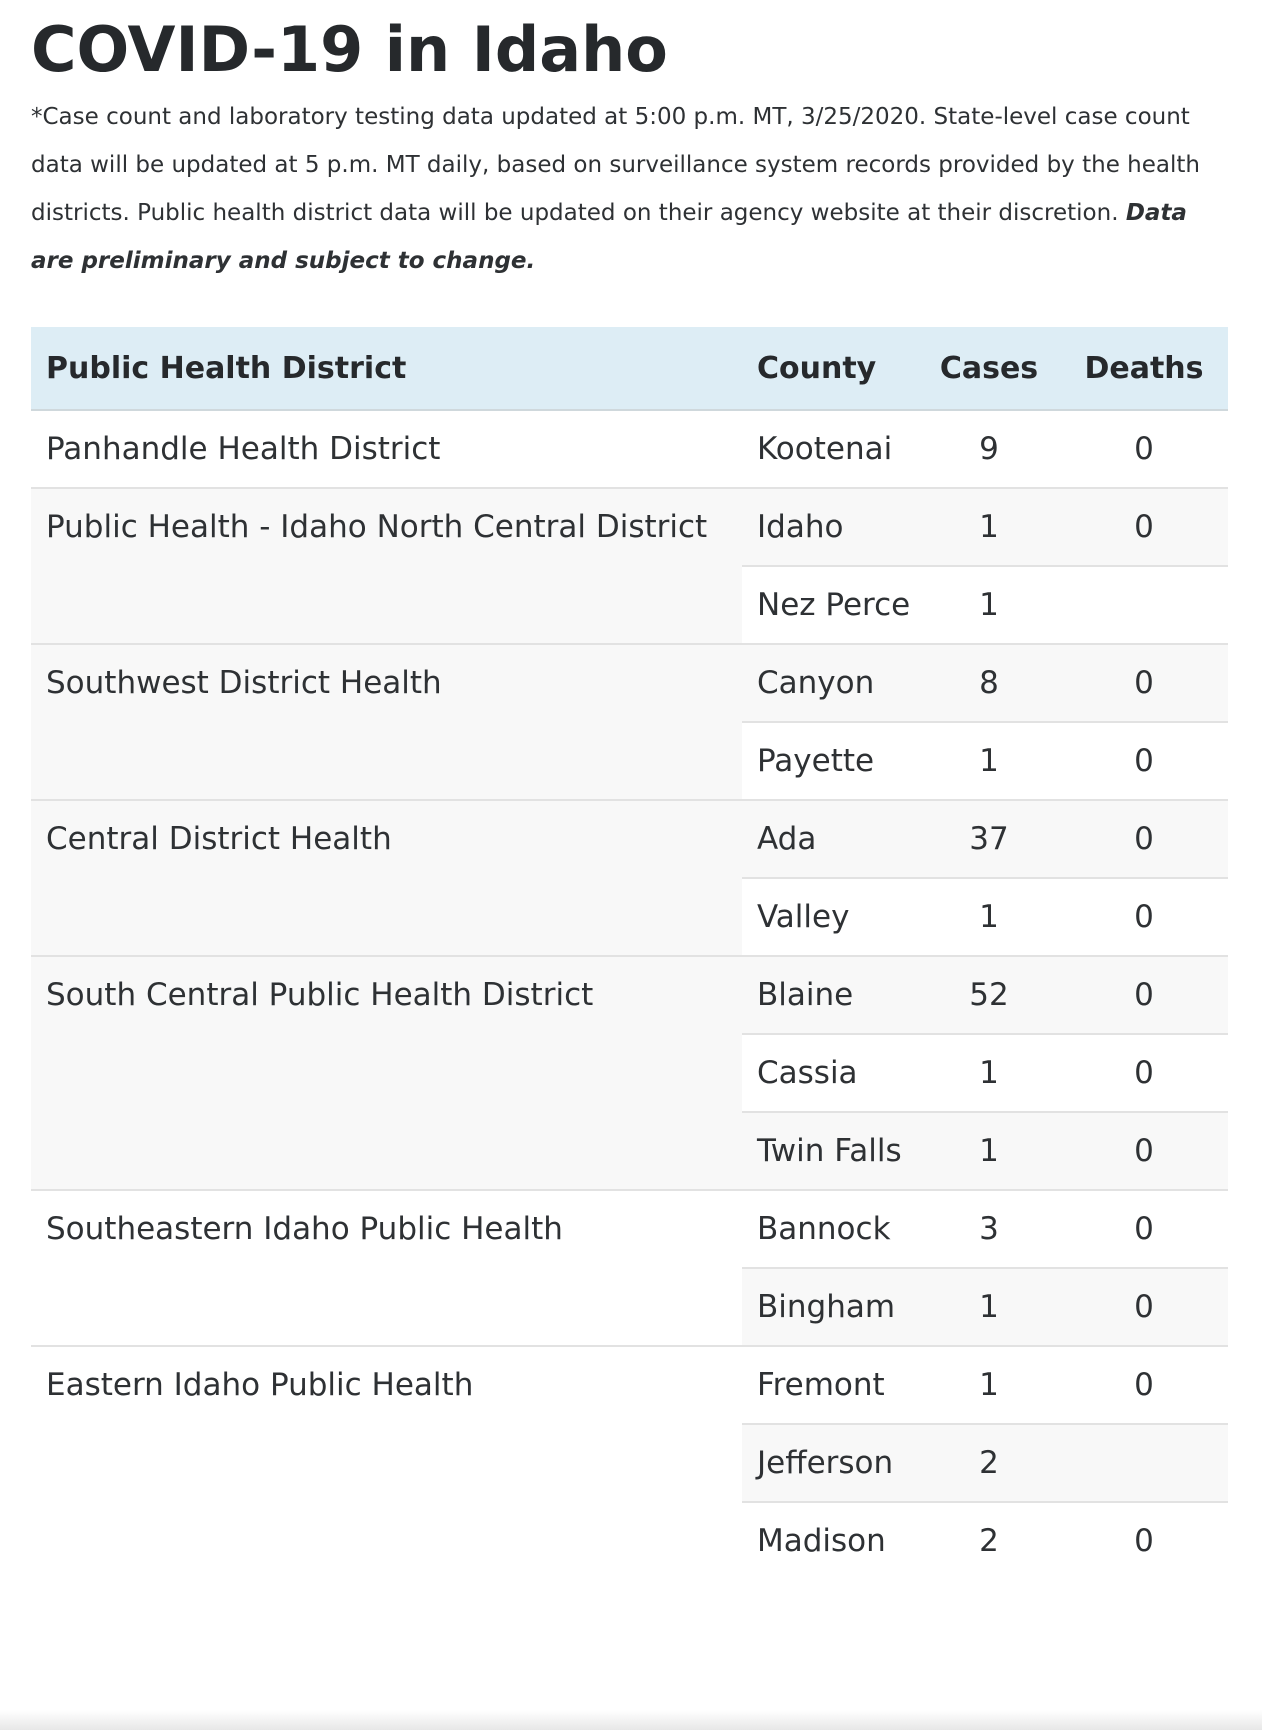 The height and width of the screenshot is (1730, 1262). I want to click on table-row: Nez Perce 1, so click(629, 604).